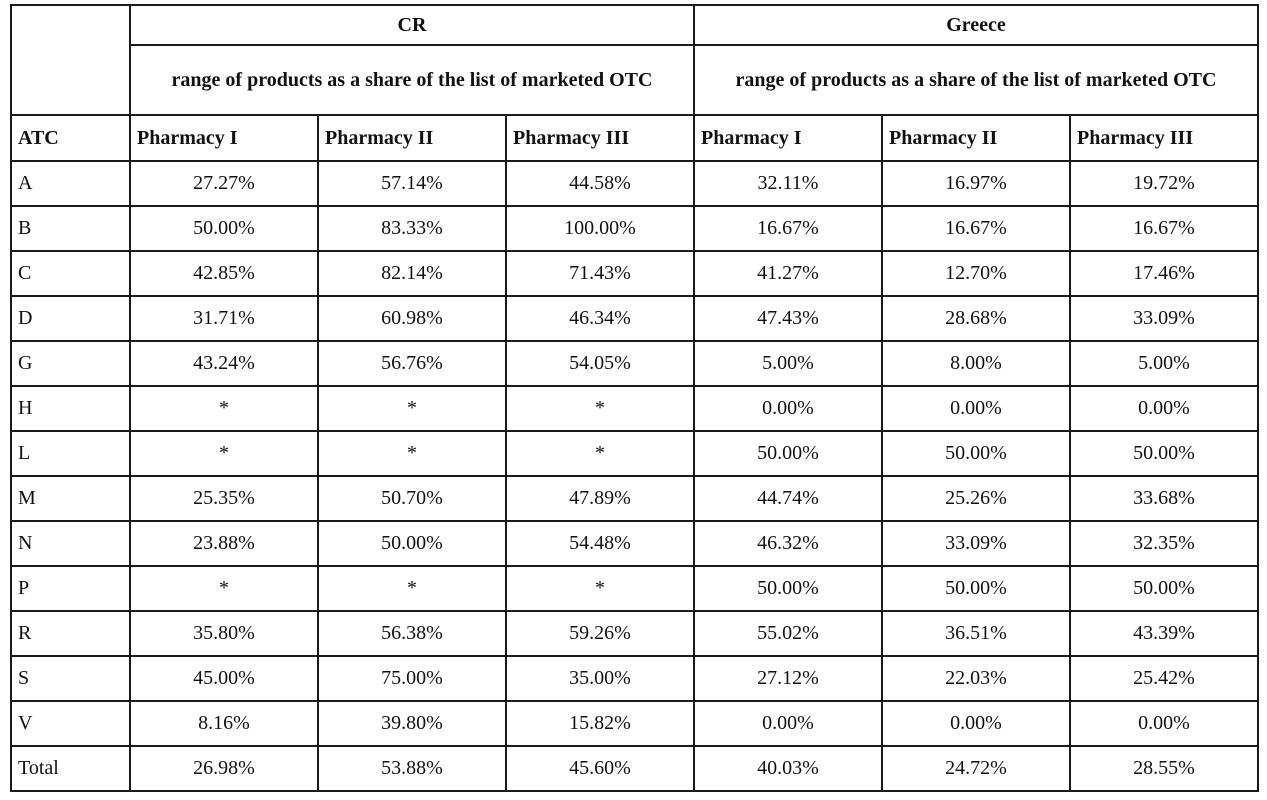 The image size is (1267, 800). What do you see at coordinates (634, 723) in the screenshot?
I see `table-row: V 8.16% 39.80% 15.82% 0.00% 0.00% 0.00%` at bounding box center [634, 723].